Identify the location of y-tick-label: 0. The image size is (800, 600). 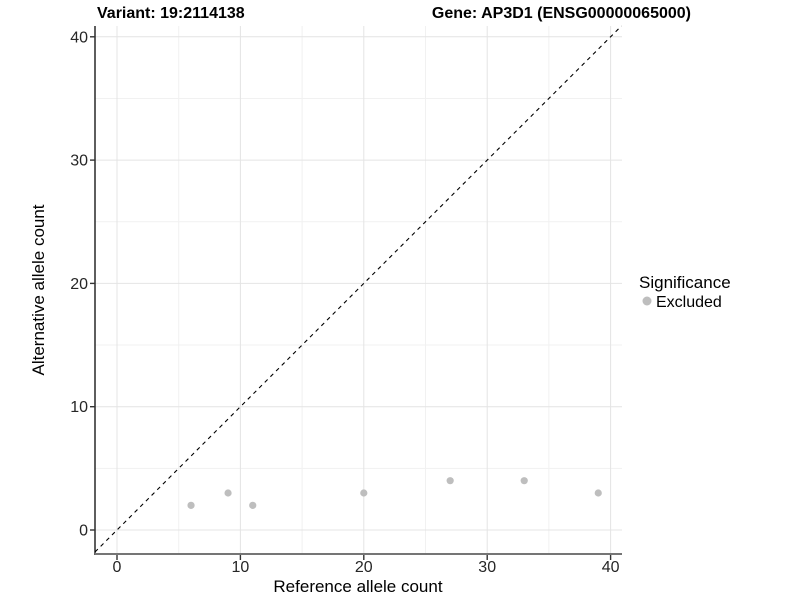
(83, 531).